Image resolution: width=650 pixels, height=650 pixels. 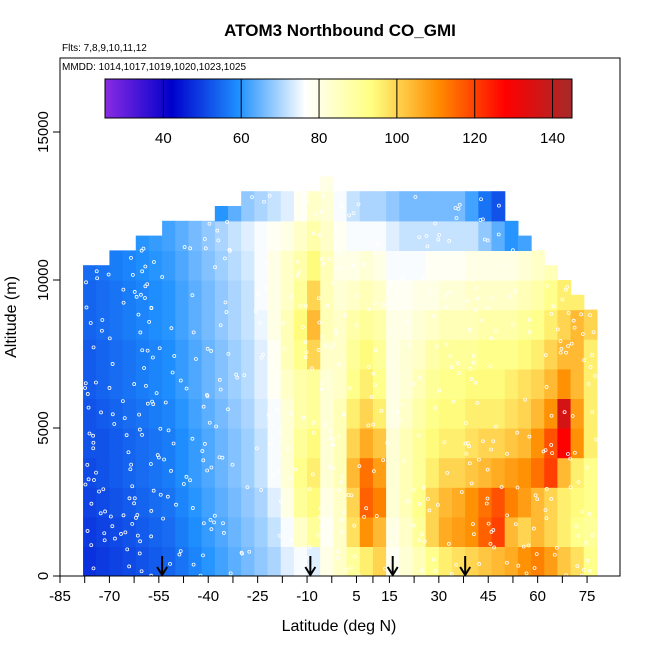 What do you see at coordinates (43, 427) in the screenshot?
I see `y-tick-label: 5000` at bounding box center [43, 427].